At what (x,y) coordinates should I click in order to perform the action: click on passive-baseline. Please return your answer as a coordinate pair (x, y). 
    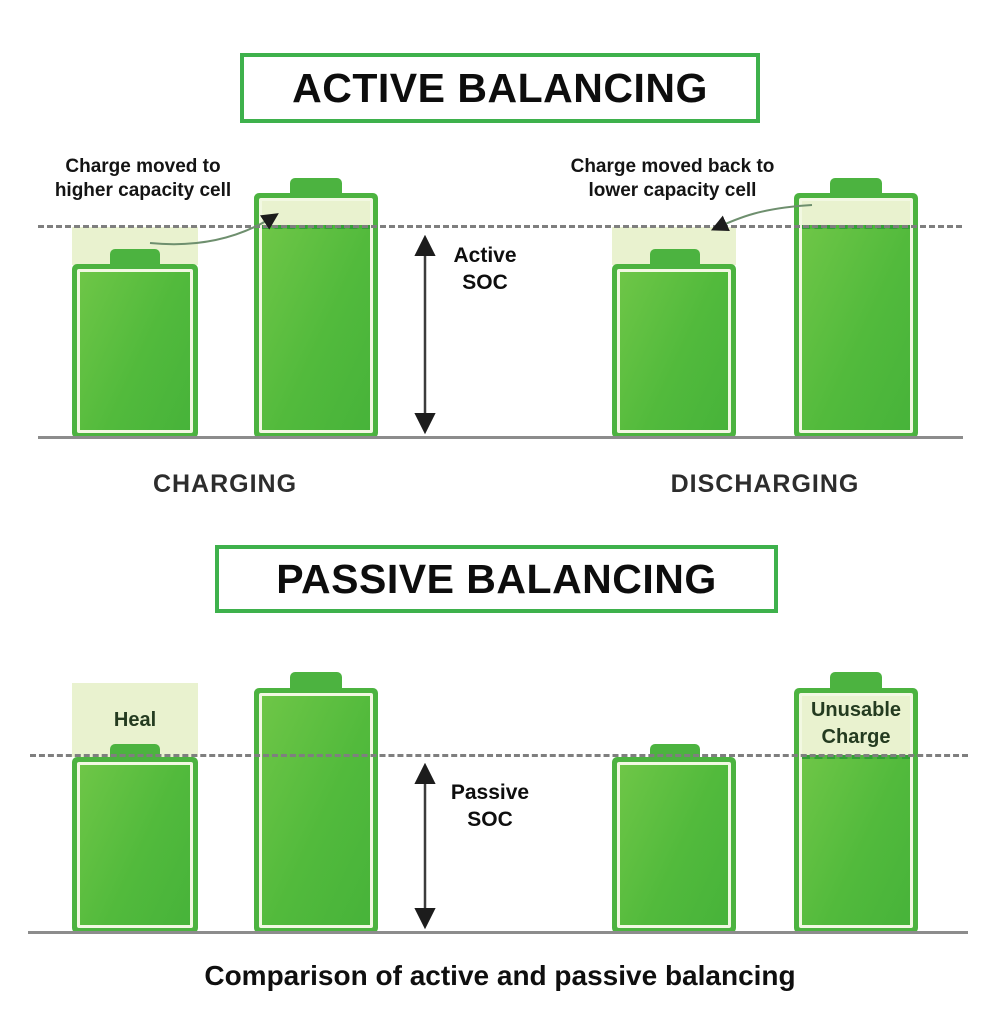
    Looking at the image, I should click on (498, 932).